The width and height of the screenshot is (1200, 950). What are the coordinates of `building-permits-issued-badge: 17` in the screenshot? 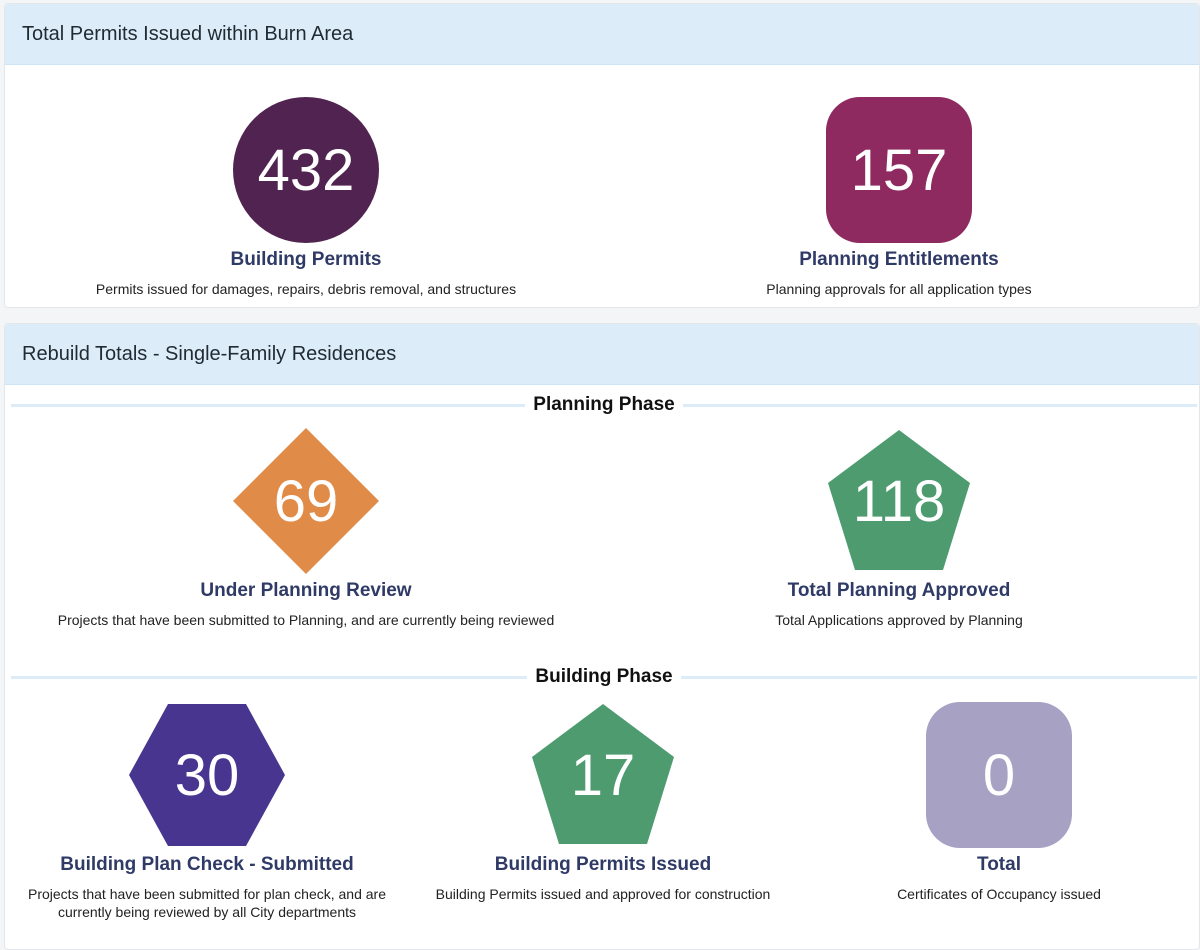 It's located at (603, 775).